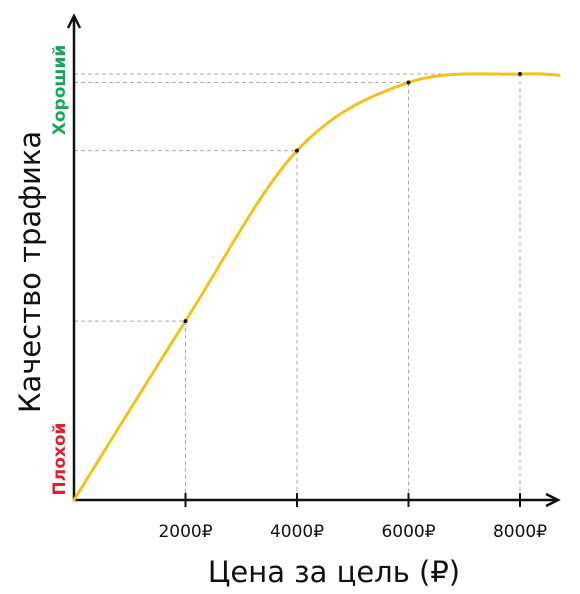 This screenshot has width=580, height=594. I want to click on x-tick-label: 8000₽, so click(520, 532).